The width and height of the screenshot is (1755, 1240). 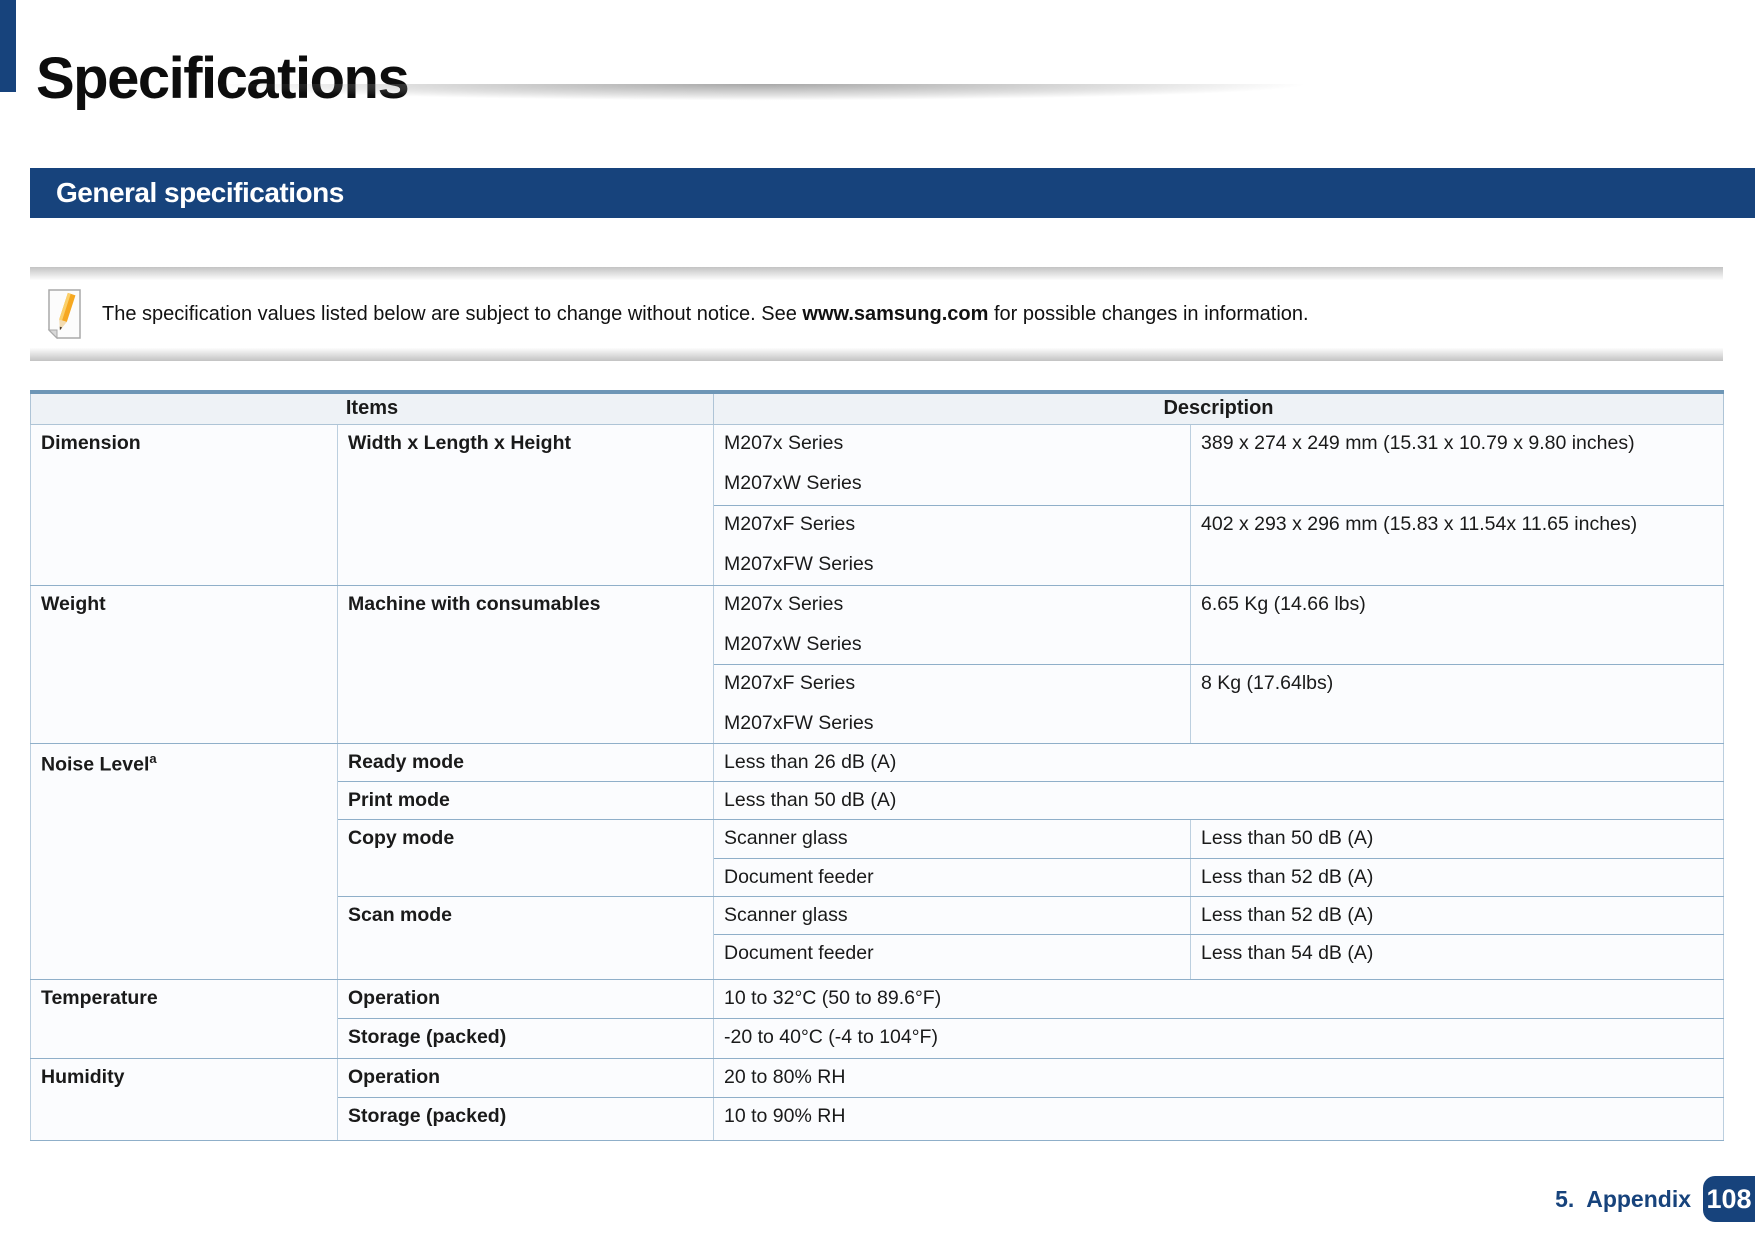 What do you see at coordinates (1218, 408) in the screenshot?
I see `header-description: Description` at bounding box center [1218, 408].